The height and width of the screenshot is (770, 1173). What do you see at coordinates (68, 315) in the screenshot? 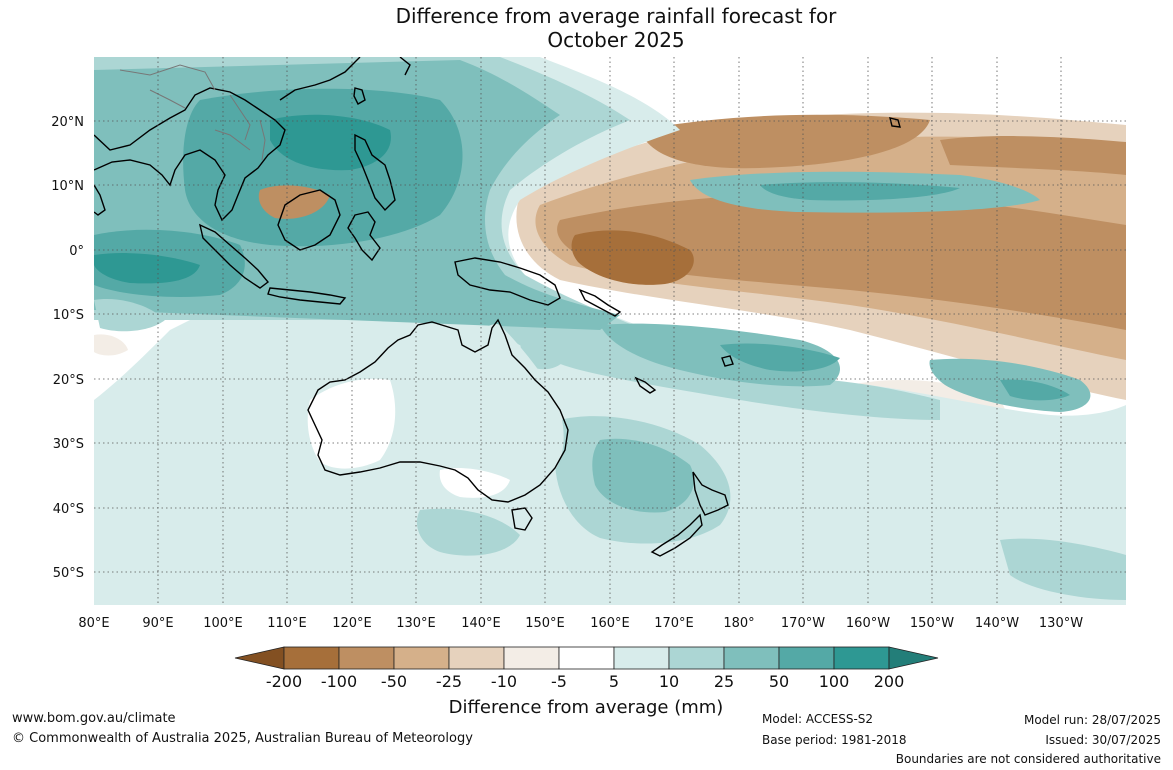
I see `lat-label: 10°S` at bounding box center [68, 315].